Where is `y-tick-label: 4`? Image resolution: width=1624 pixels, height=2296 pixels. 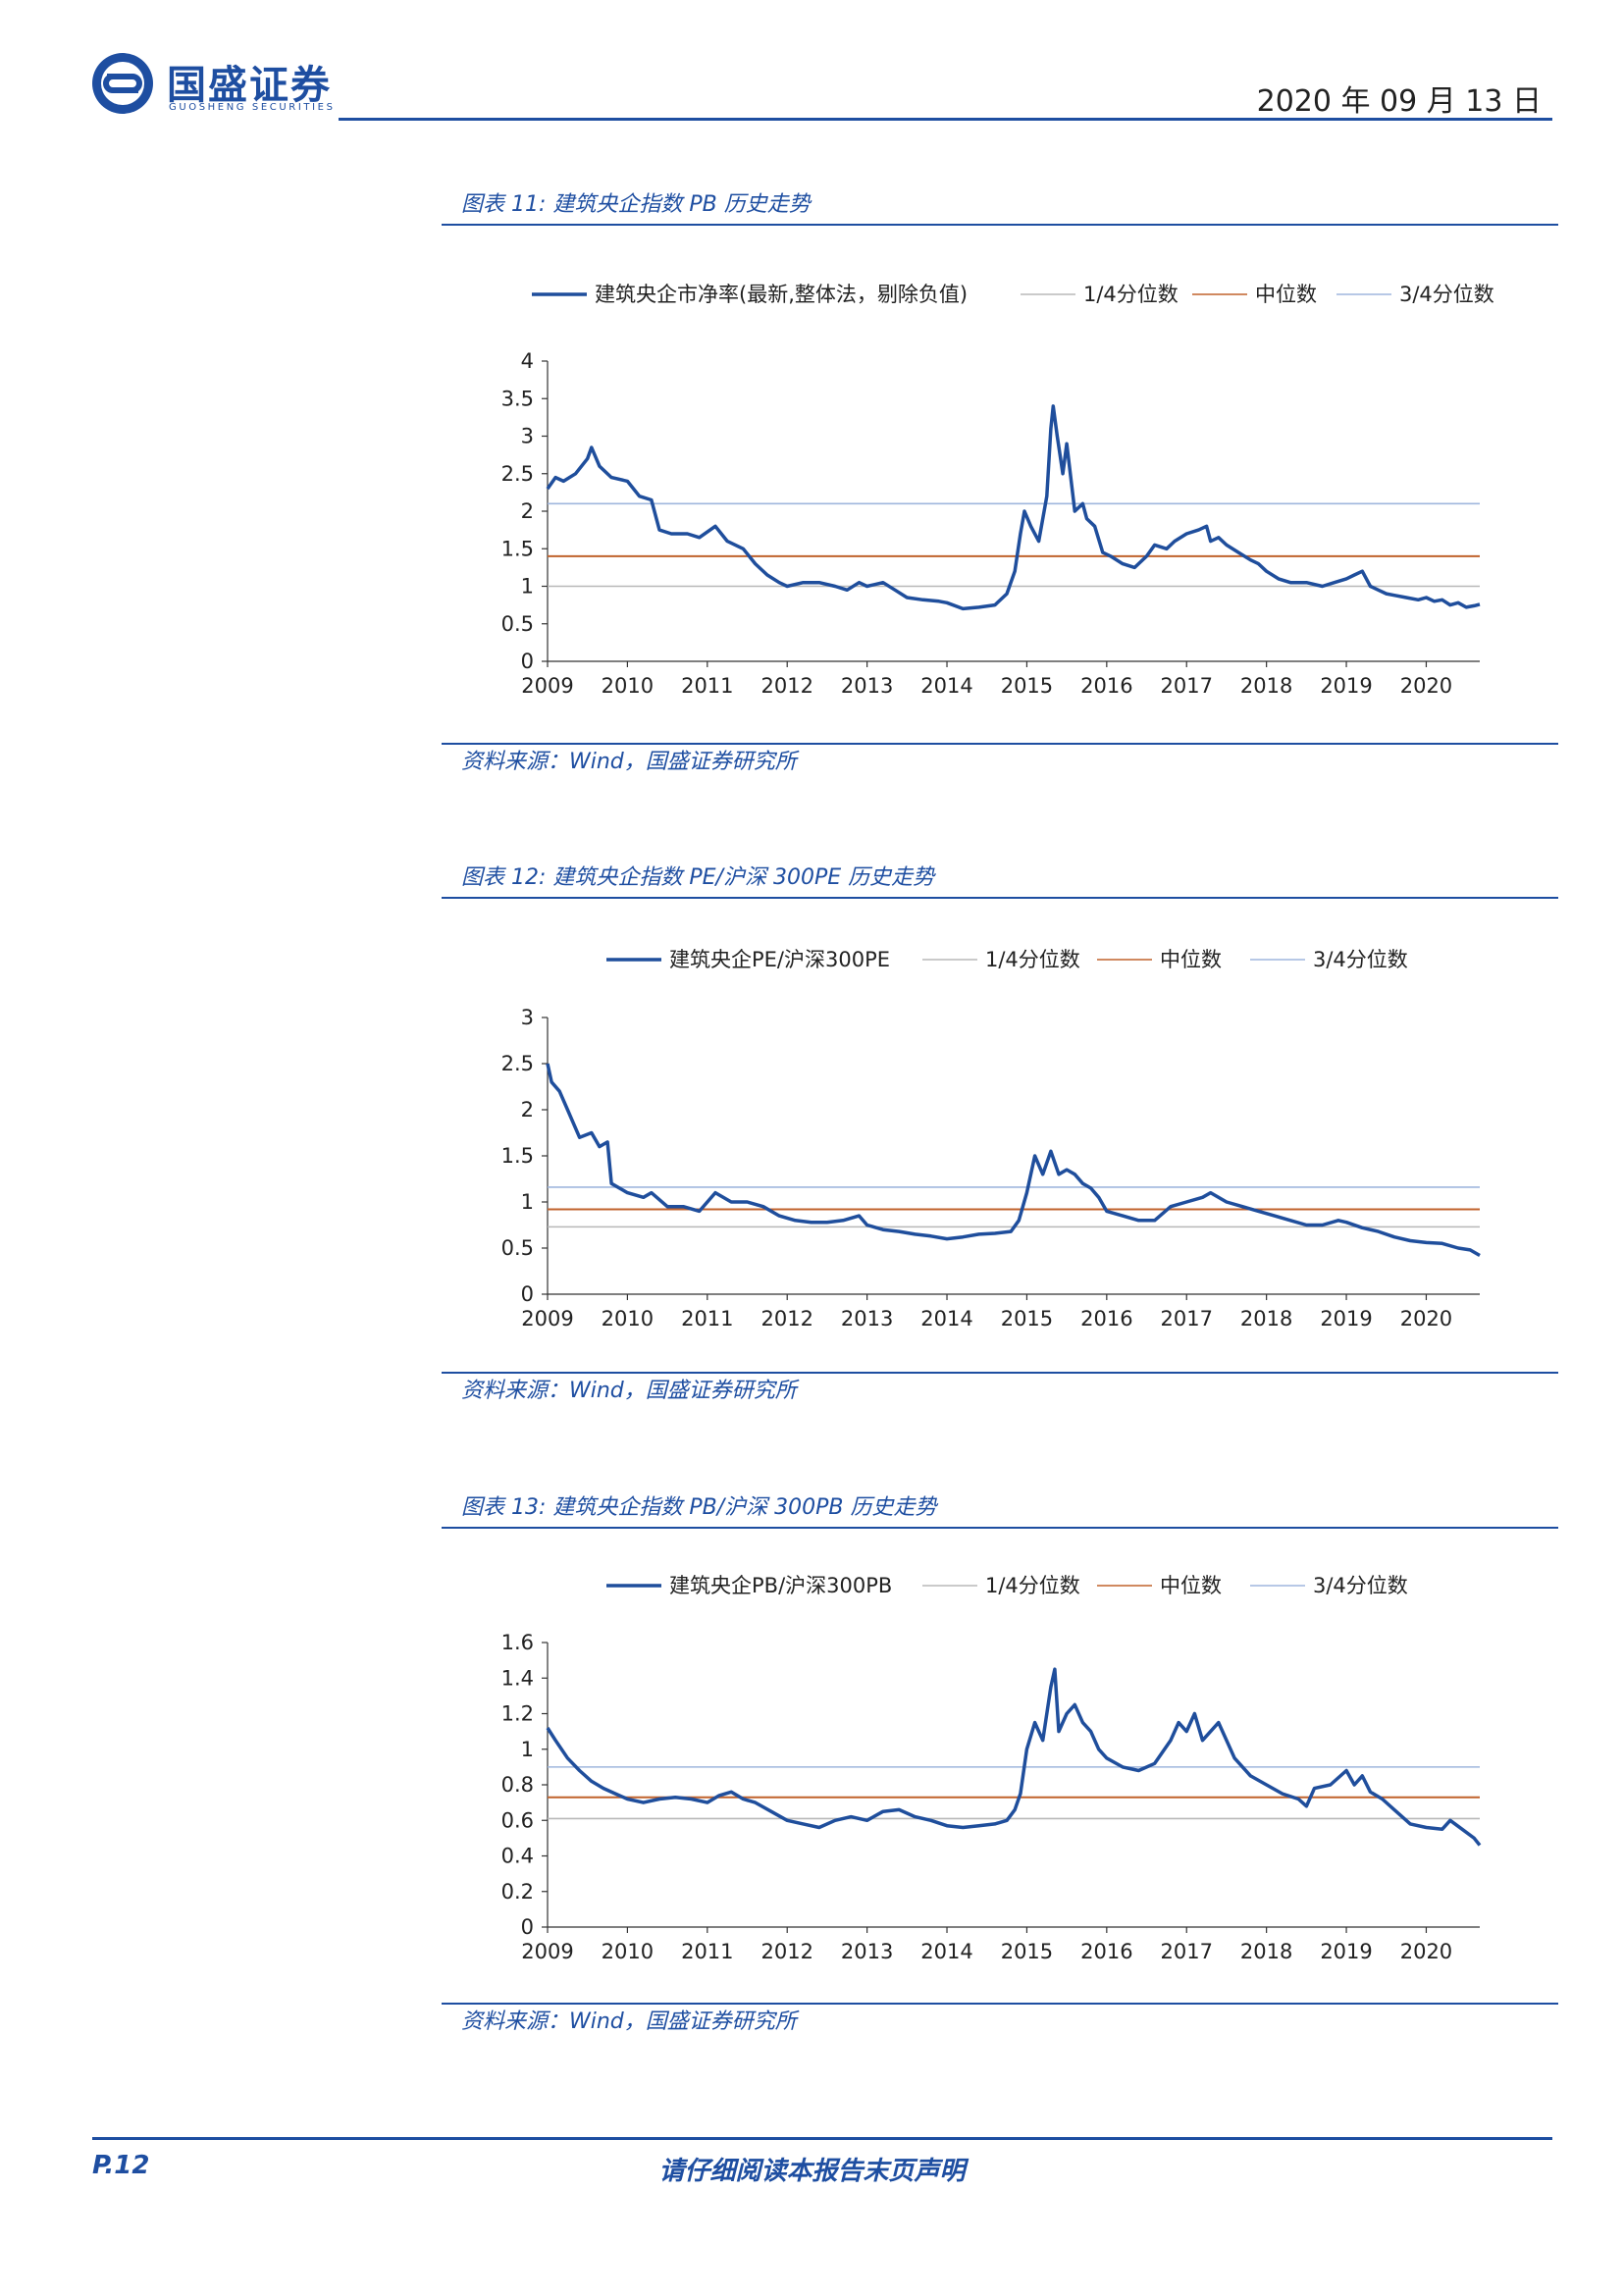
y-tick-label: 4 is located at coordinates (527, 361).